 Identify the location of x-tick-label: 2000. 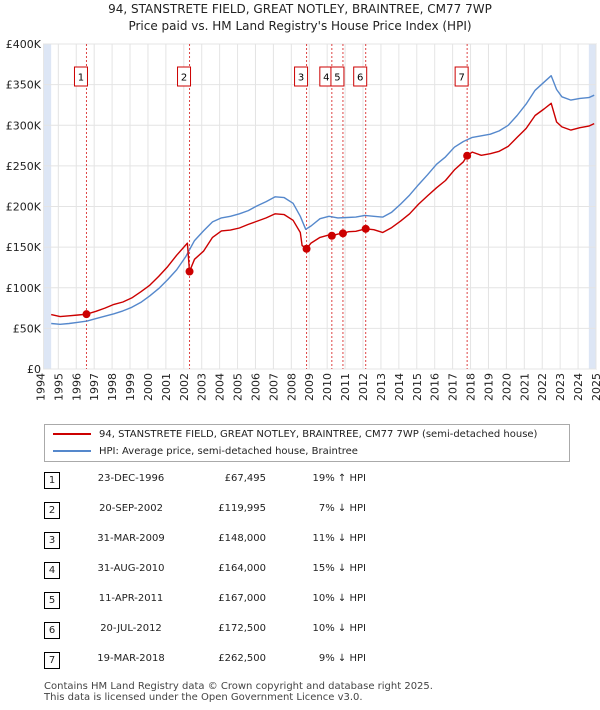
(148, 387).